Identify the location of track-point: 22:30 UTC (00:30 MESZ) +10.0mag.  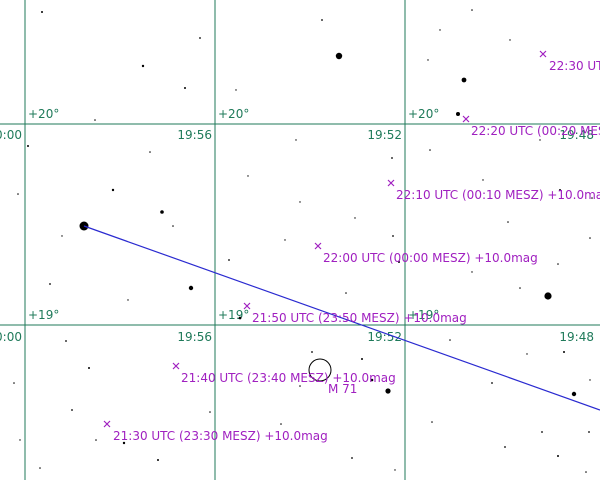
(569, 61).